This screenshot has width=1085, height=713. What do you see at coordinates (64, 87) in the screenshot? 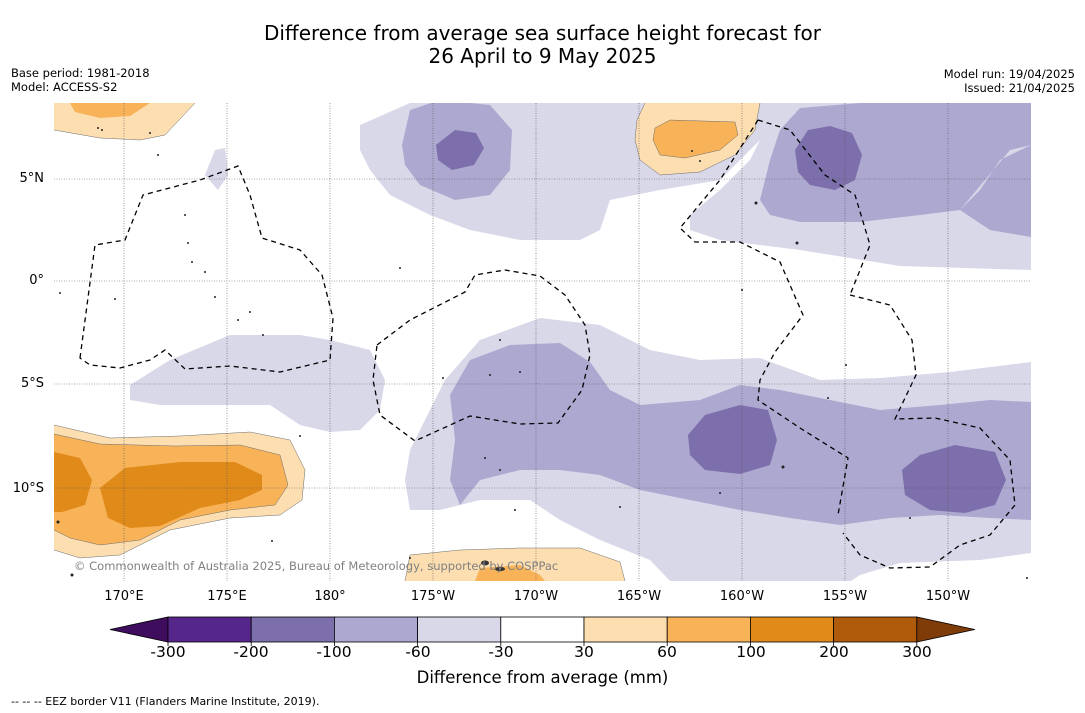
I see `model-name: Model: ACCESS-S2` at bounding box center [64, 87].